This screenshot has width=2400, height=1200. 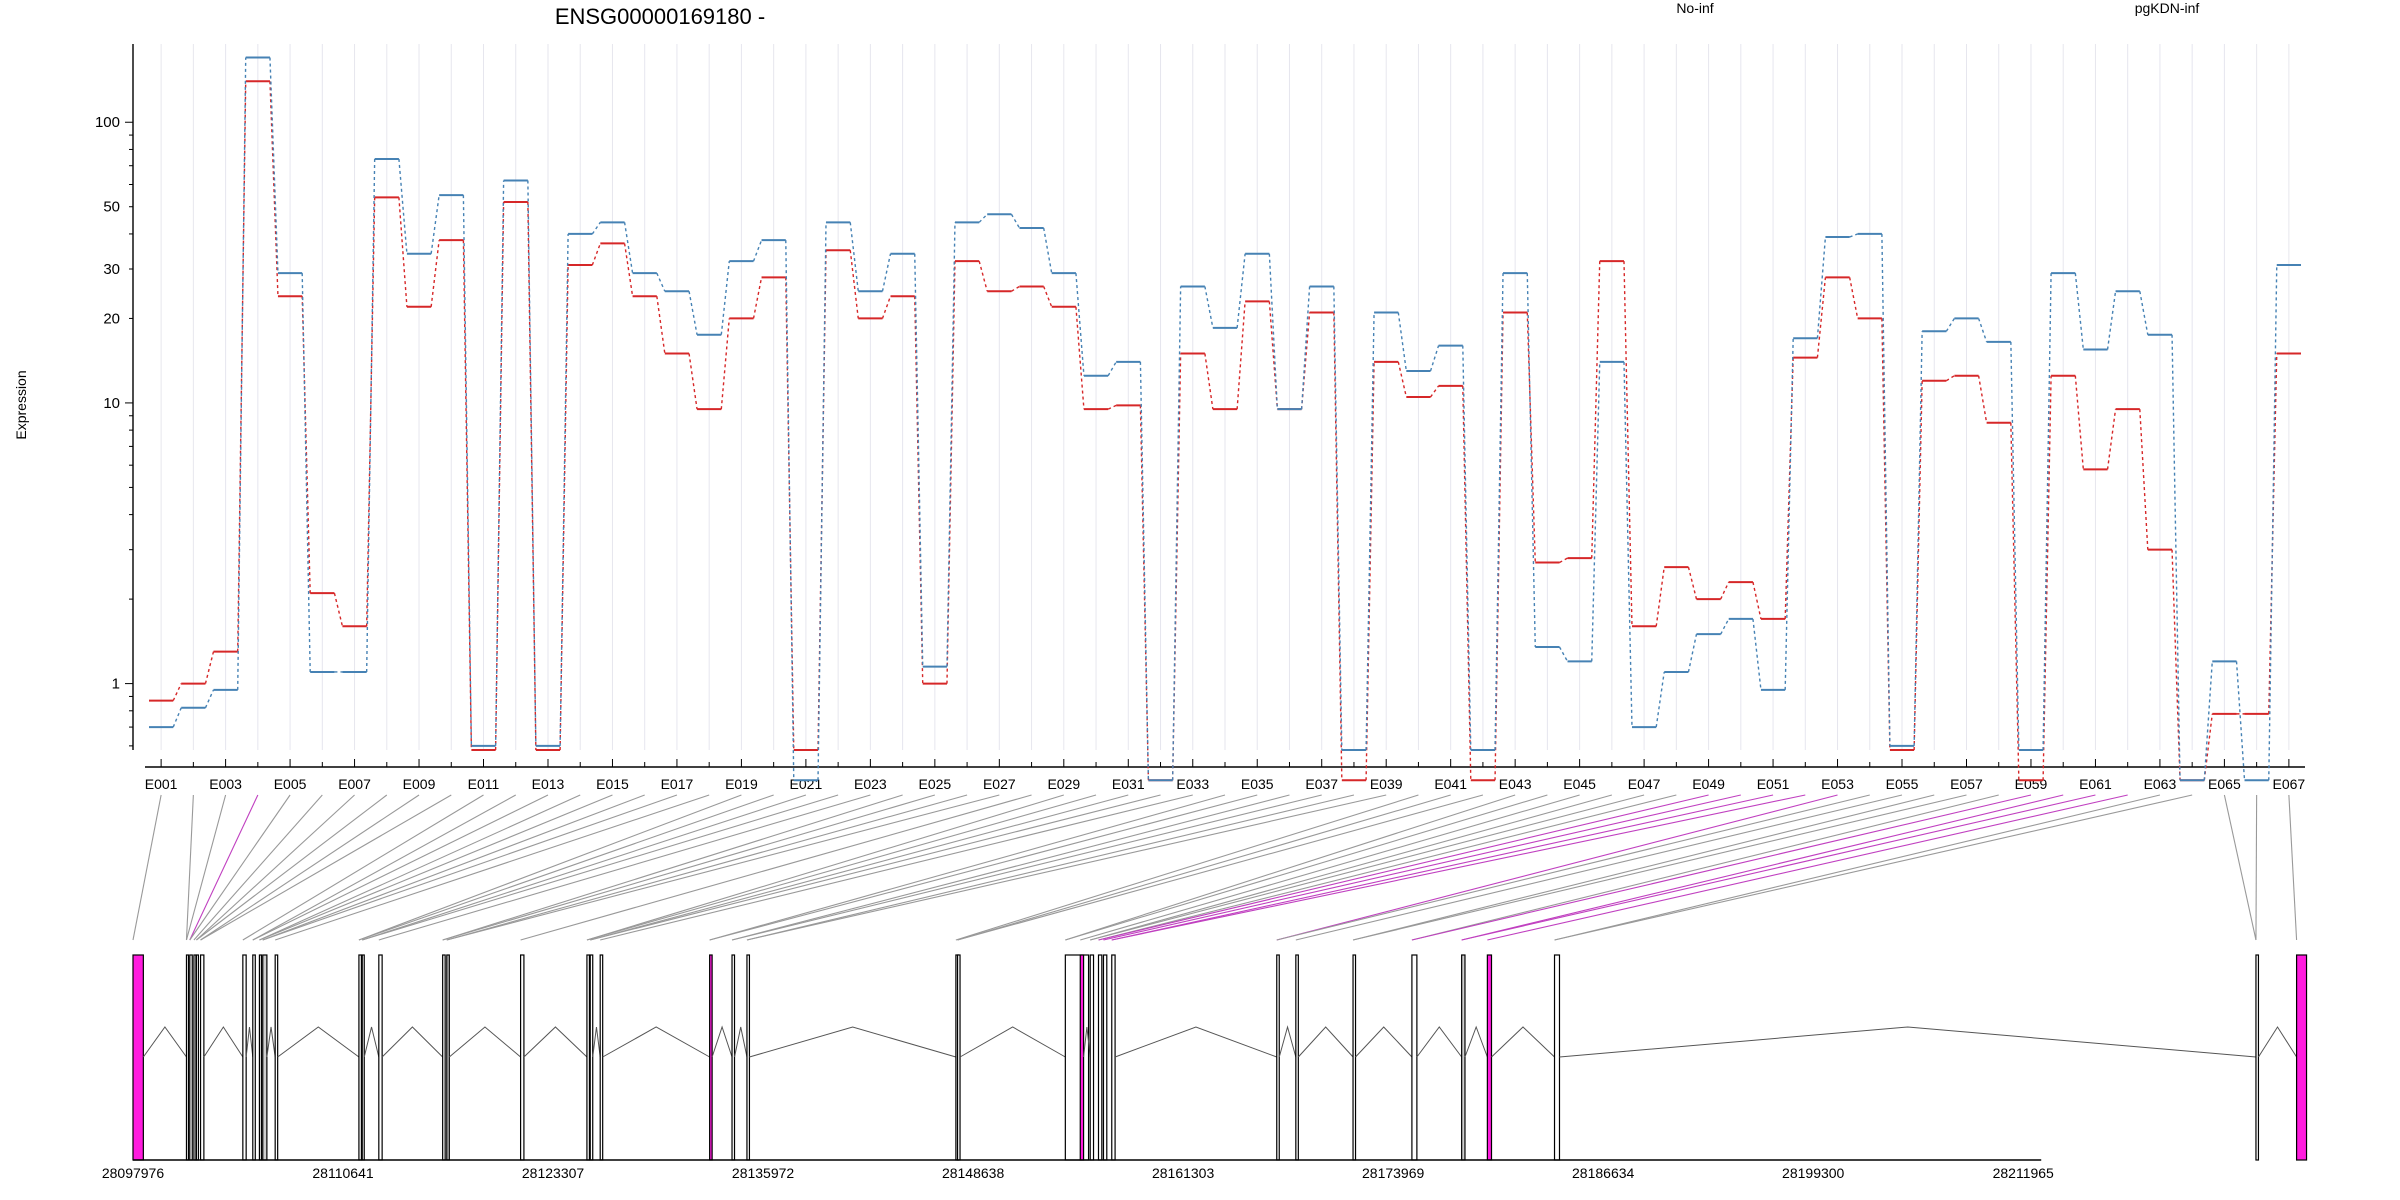 I want to click on x-tick-label: E003, so click(x=225, y=784).